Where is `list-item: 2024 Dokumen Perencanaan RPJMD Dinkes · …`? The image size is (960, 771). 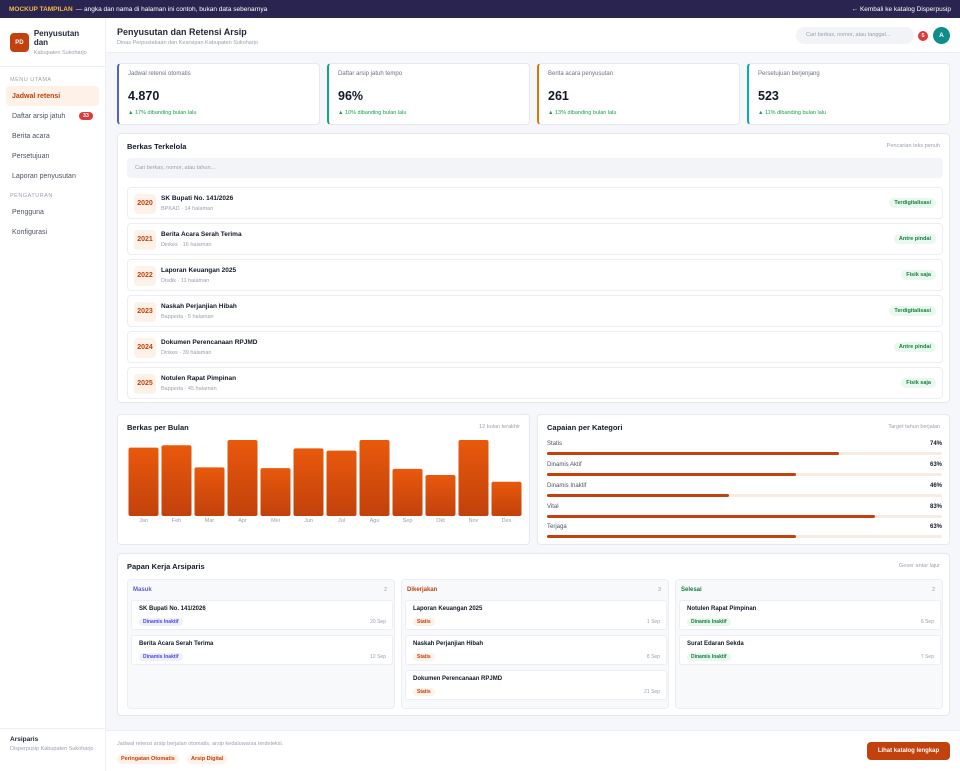 list-item: 2024 Dokumen Perencanaan RPJMD Dinkes · … is located at coordinates (535, 347).